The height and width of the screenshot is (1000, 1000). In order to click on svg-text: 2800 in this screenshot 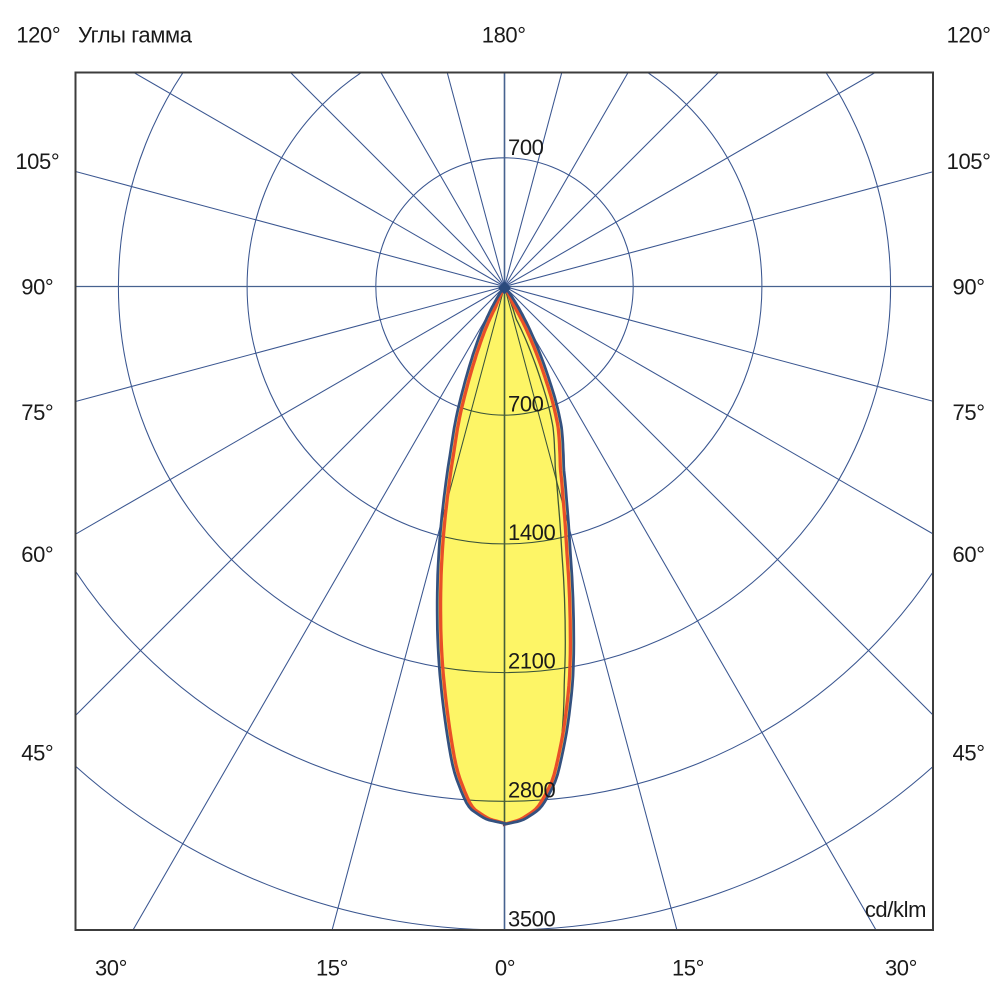, I will do `click(532, 790)`.